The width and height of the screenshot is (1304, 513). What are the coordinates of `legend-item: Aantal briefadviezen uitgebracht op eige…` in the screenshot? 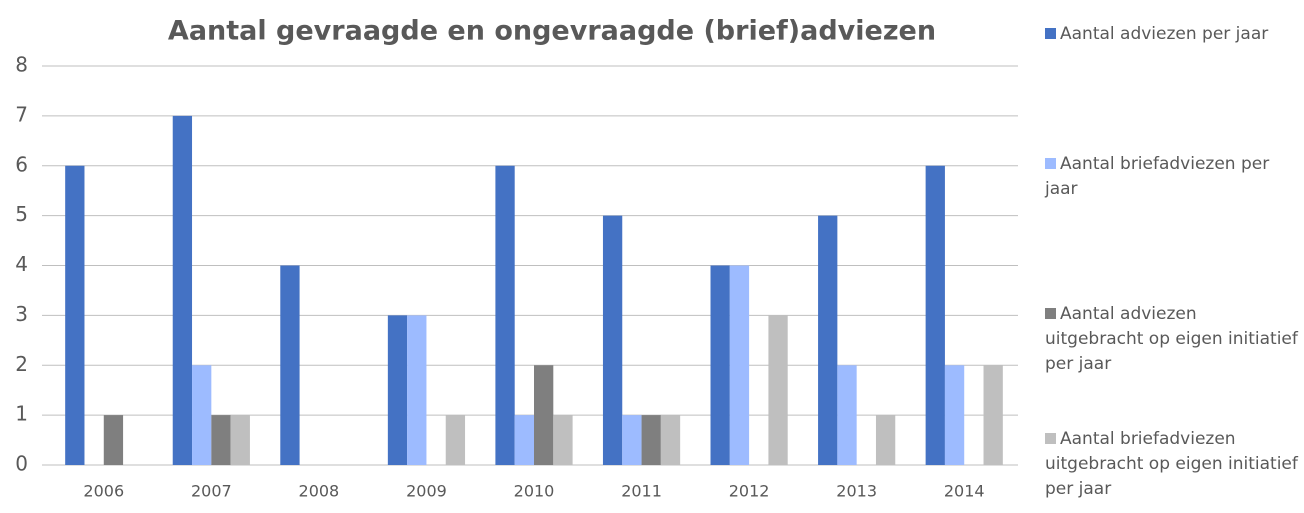 It's located at (1172, 464).